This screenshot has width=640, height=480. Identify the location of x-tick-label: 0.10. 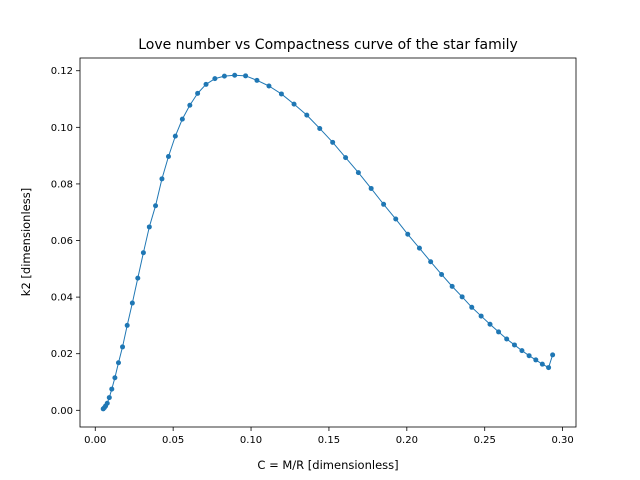
(251, 440).